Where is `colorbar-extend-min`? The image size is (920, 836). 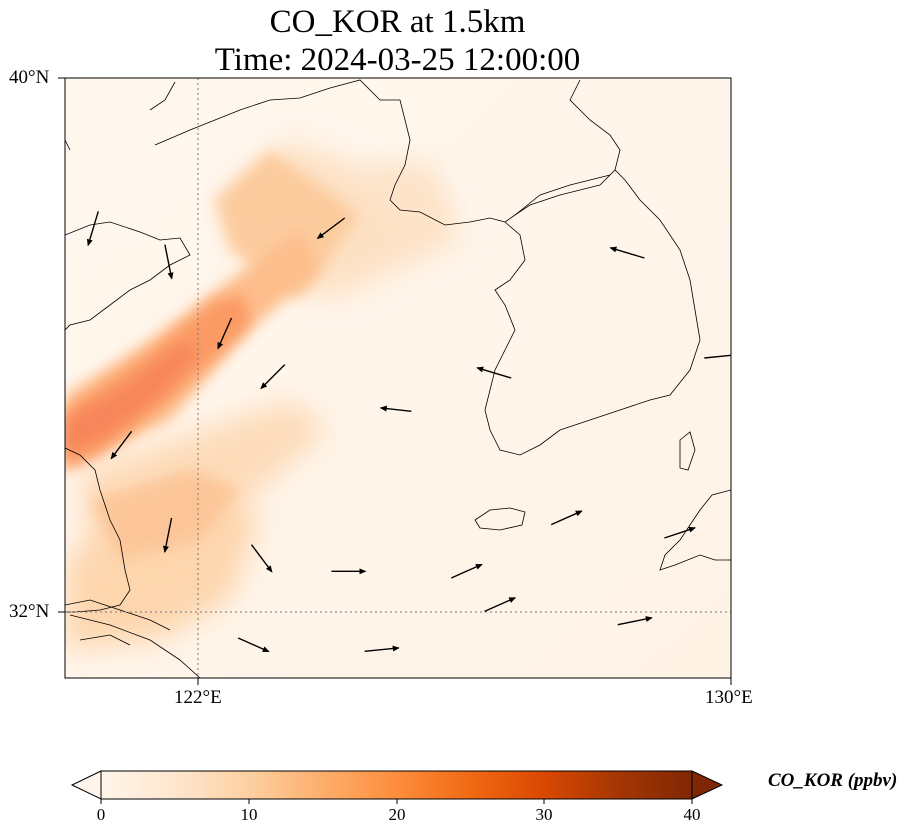 colorbar-extend-min is located at coordinates (86, 785).